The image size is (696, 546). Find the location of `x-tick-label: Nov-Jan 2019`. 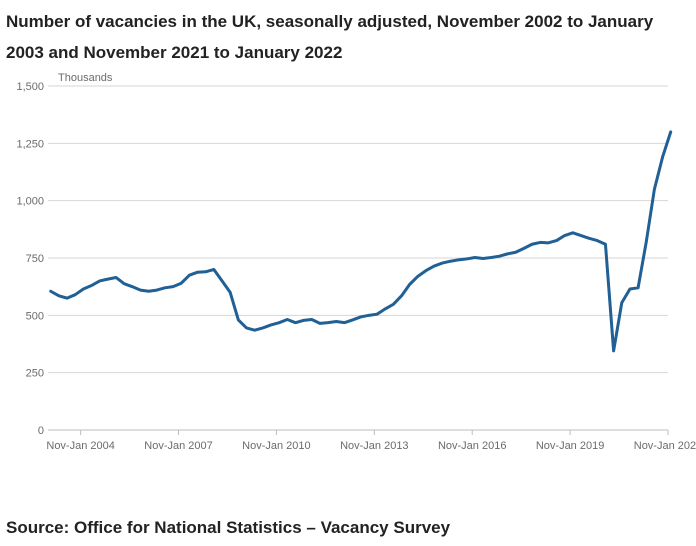

x-tick-label: Nov-Jan 2019 is located at coordinates (570, 446).